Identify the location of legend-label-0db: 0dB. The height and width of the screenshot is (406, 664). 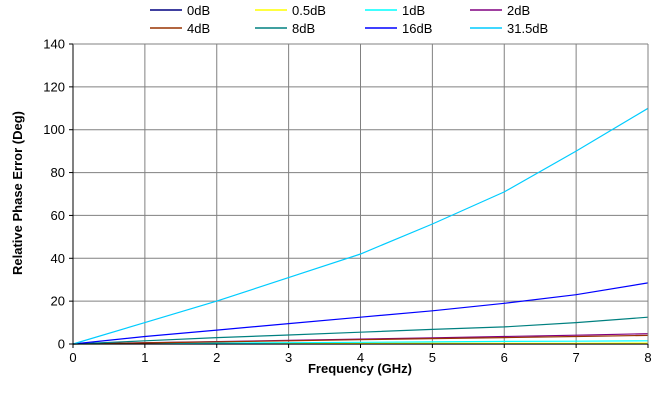
(198, 10).